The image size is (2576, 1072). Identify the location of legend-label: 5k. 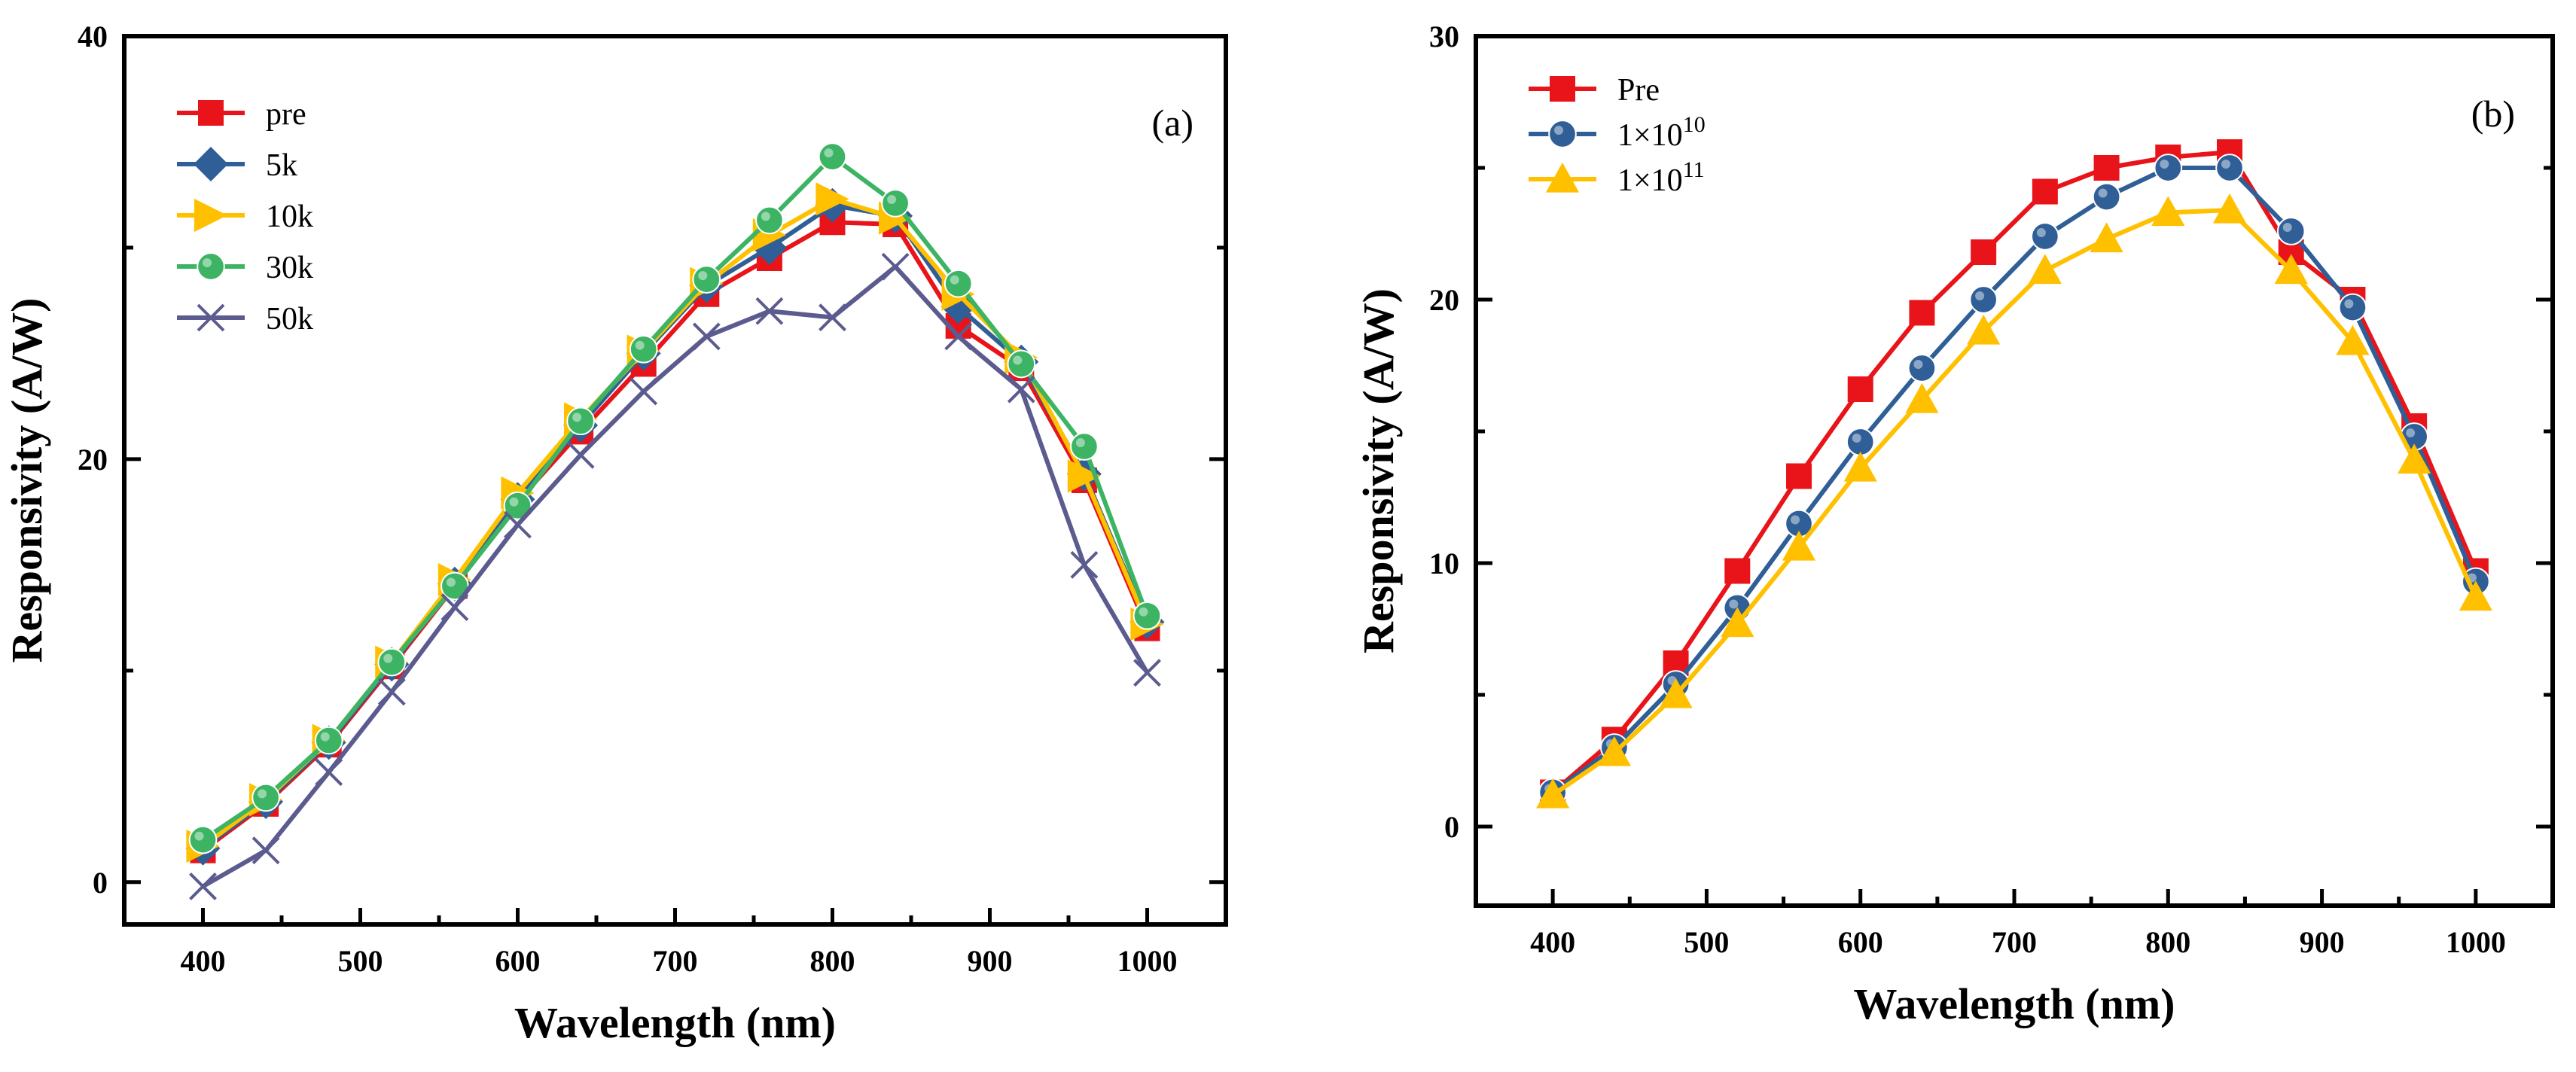
(281, 165).